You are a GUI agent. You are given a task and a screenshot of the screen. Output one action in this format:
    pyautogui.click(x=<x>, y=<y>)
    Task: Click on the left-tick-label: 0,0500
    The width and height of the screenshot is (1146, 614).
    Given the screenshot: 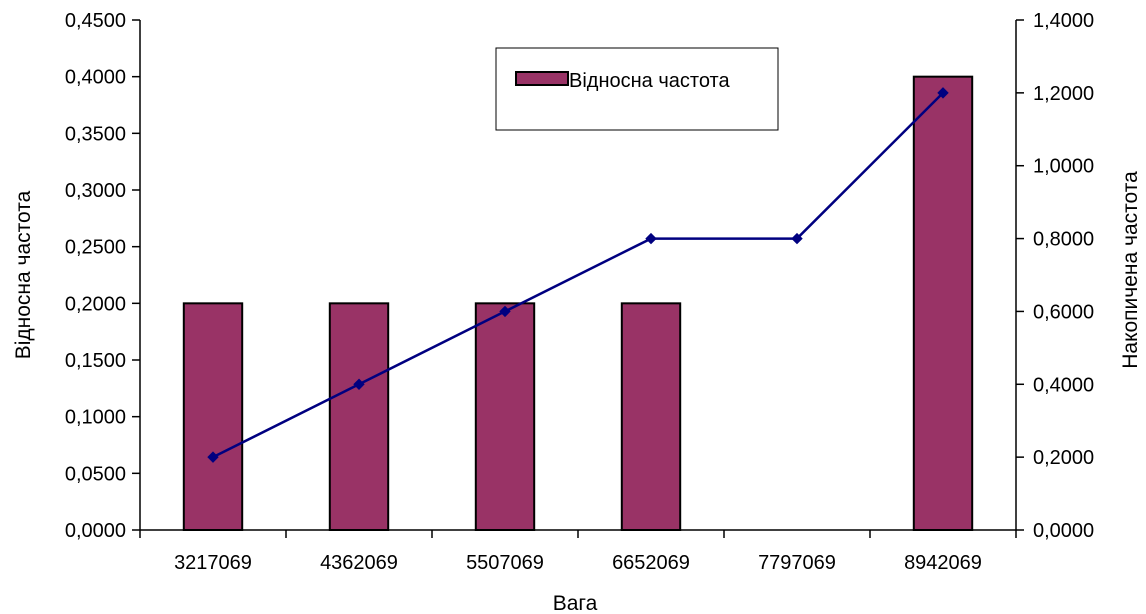 What is the action you would take?
    pyautogui.click(x=95, y=474)
    